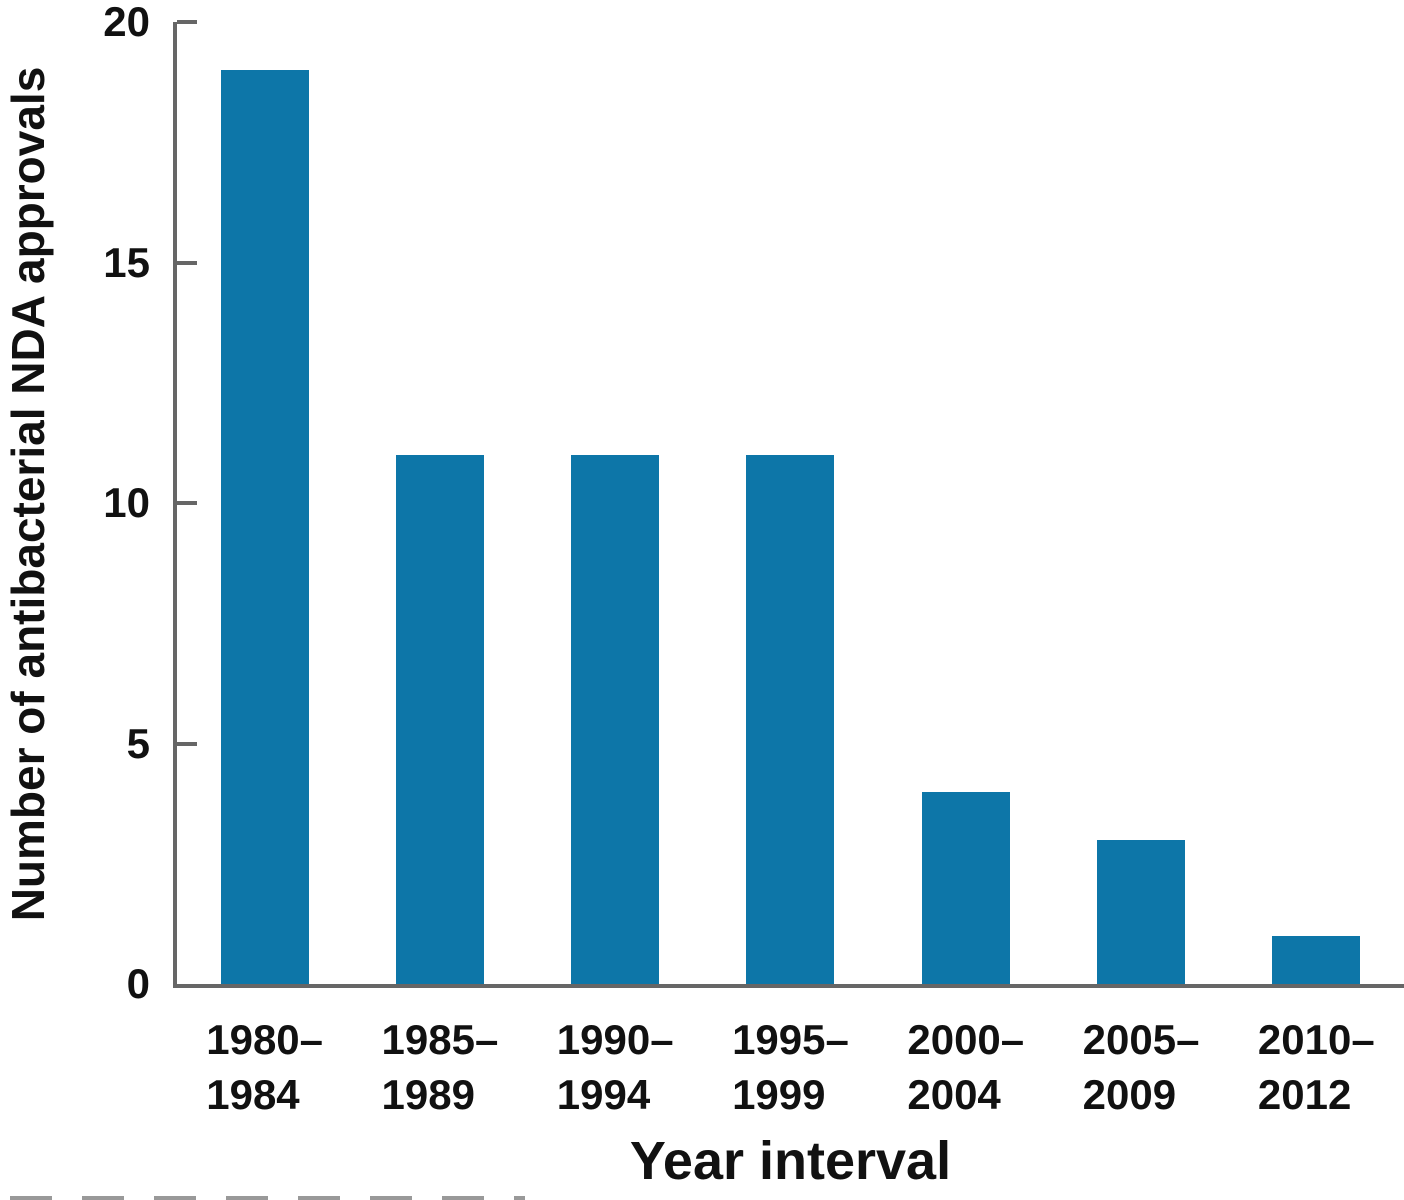  I want to click on x-tick-cell-7: 2010– 2012, so click(1316, 1067).